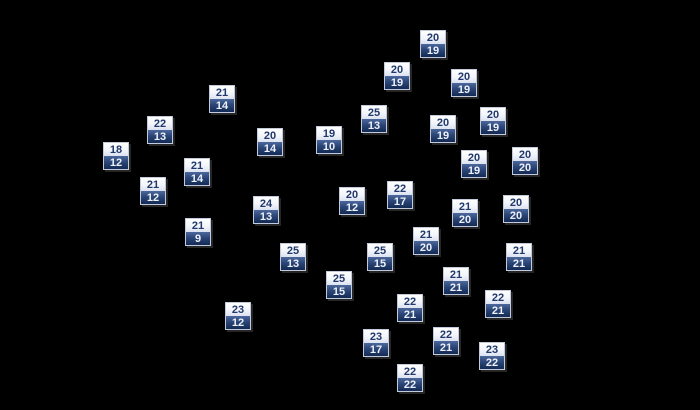  I want to click on temp-marker: 19 10, so click(329, 140).